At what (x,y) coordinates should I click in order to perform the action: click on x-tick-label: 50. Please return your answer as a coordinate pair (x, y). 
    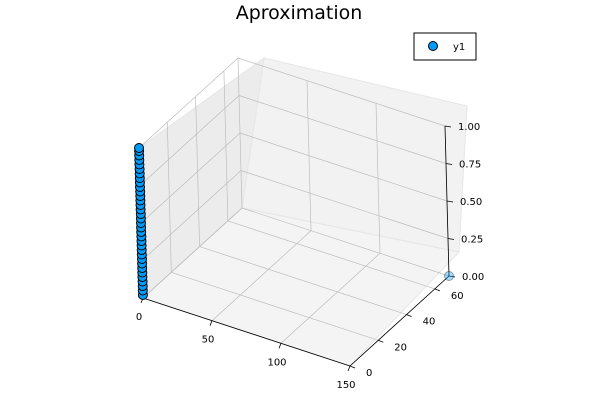
    Looking at the image, I should click on (208, 340).